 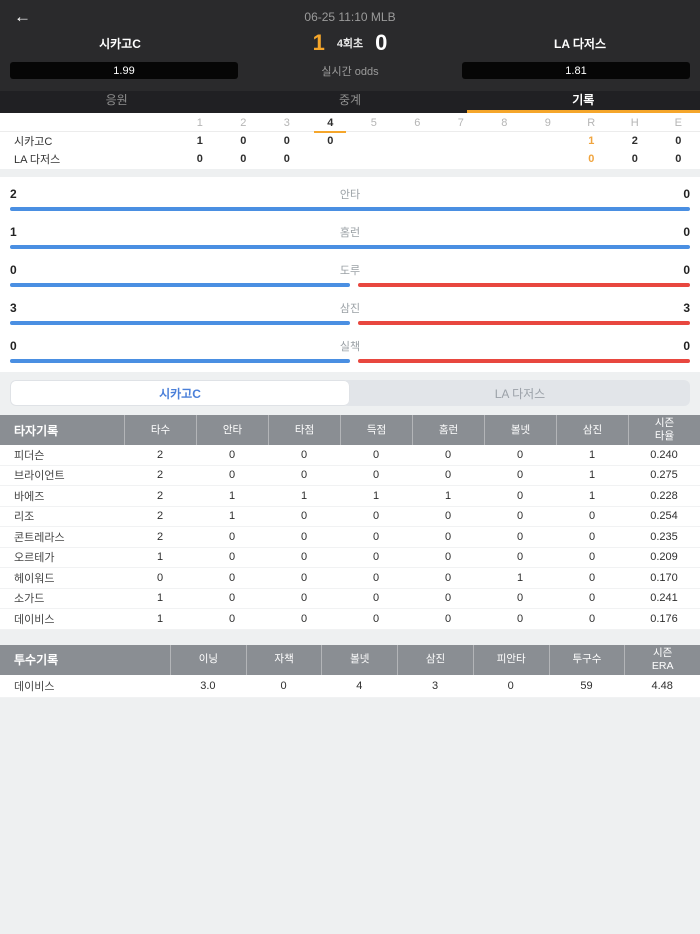 What do you see at coordinates (180, 393) in the screenshot?
I see `team-selector-home: 시카고C` at bounding box center [180, 393].